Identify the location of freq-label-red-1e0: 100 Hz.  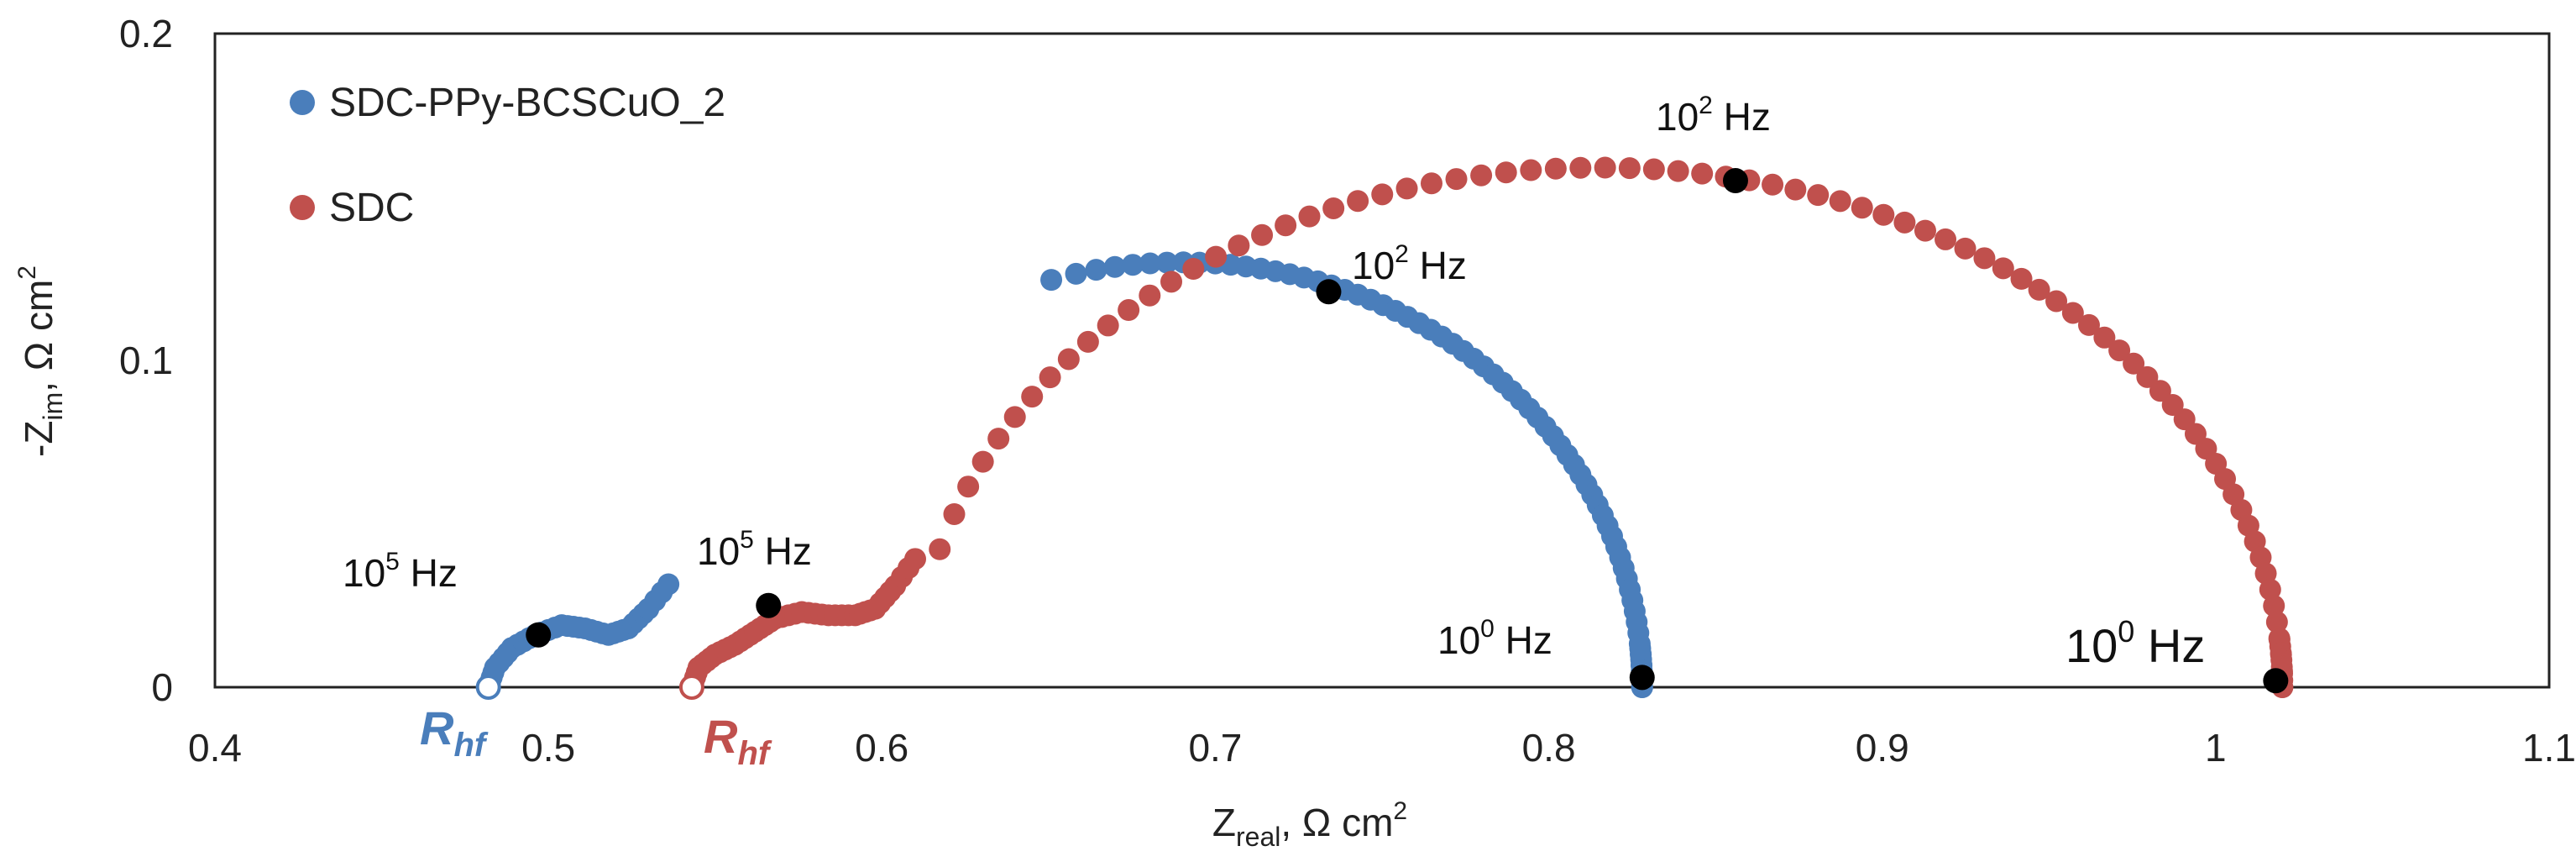
(2135, 643).